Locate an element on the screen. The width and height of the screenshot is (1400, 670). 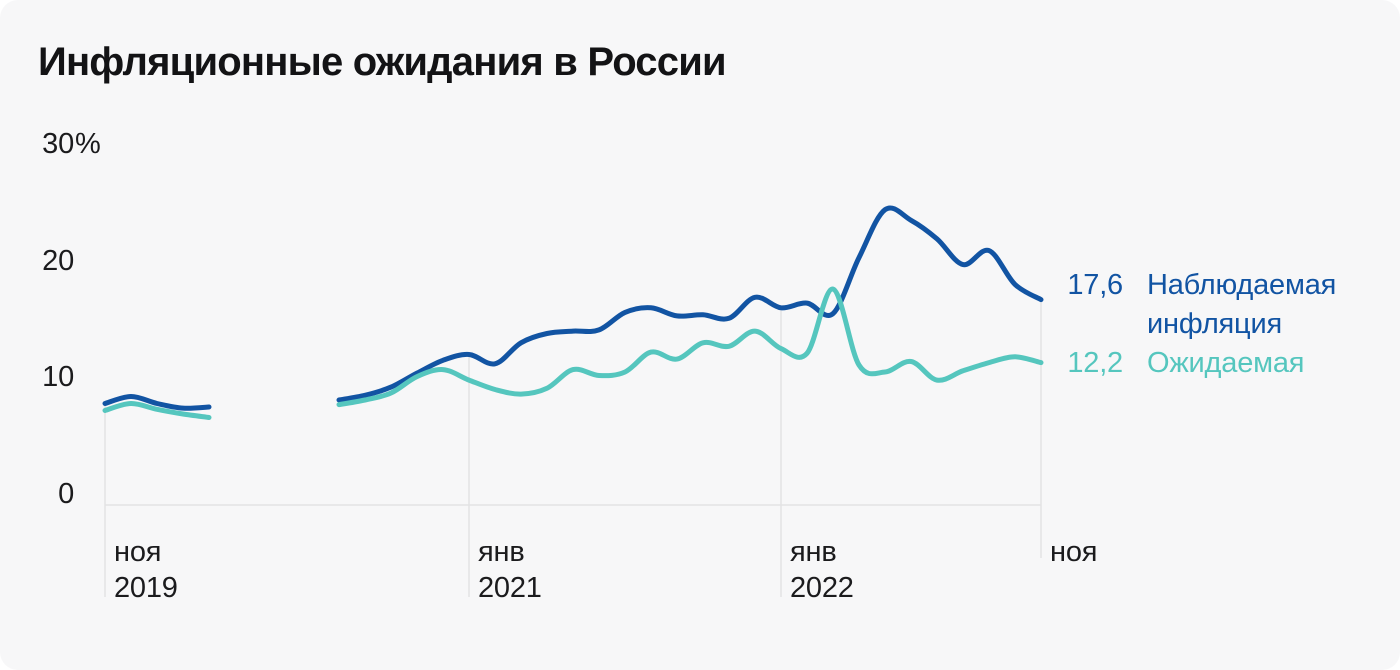
chart-legend: 17,6 Наблюдаемая инфляция 12,2 Ожидаемая is located at coordinates (1213, 324).